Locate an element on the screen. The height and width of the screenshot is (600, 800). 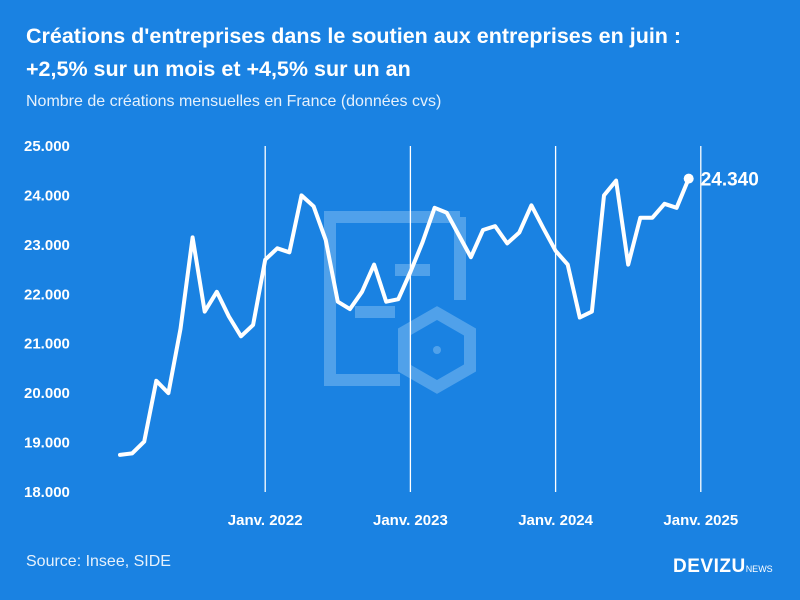
y-tick-label-24000: 24.000 is located at coordinates (47, 195).